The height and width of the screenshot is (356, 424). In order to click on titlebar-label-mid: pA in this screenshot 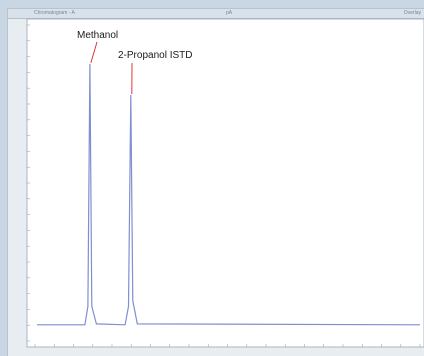, I will do `click(229, 13)`.